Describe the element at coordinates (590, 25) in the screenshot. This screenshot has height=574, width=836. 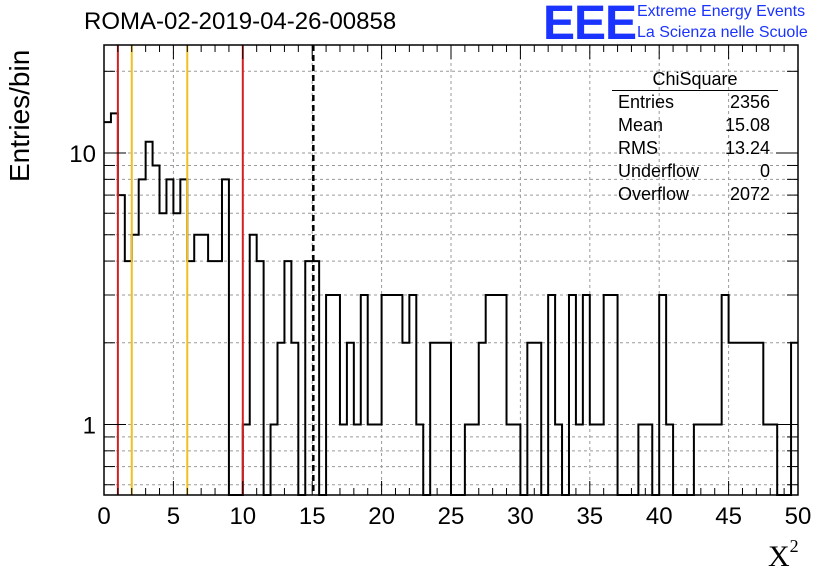
I see `eee-logo: EEE` at that location.